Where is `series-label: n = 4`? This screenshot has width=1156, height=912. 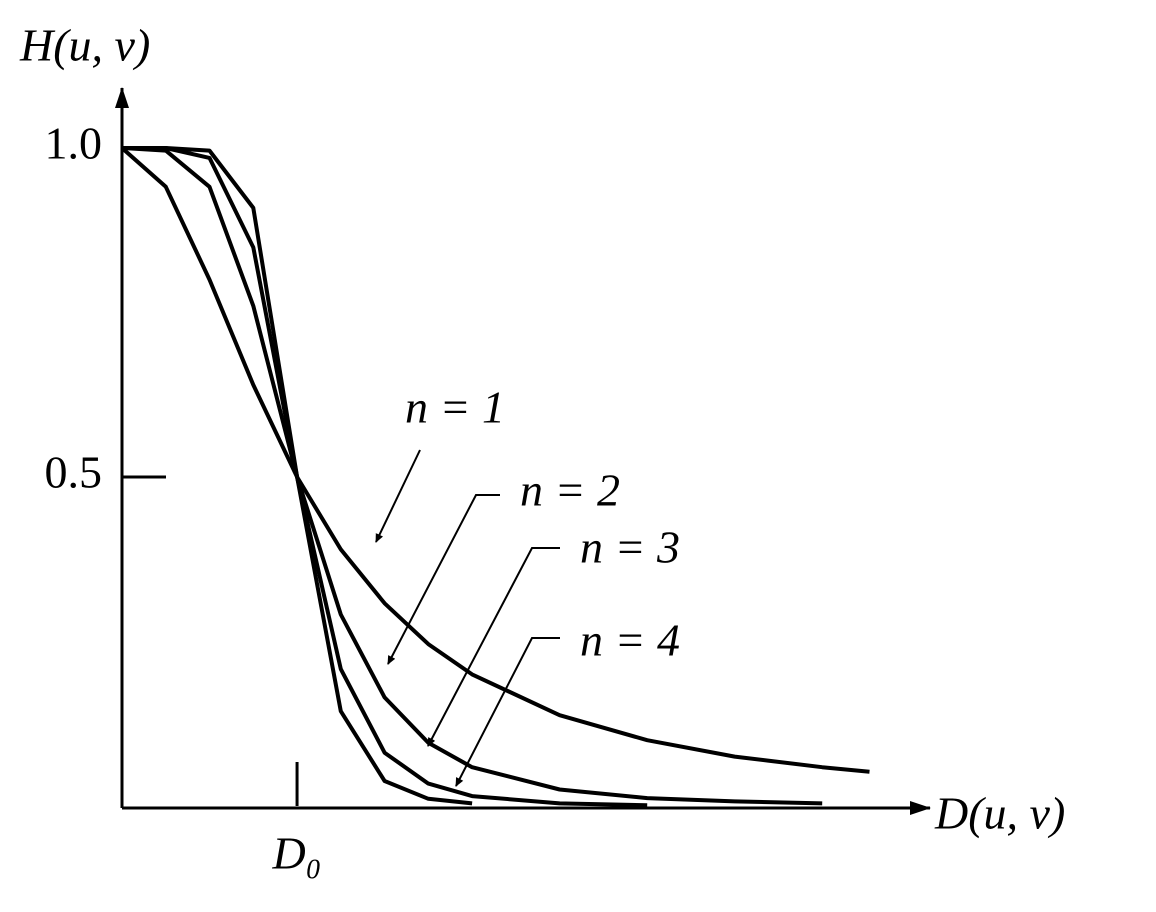
series-label: n = 4 is located at coordinates (630, 640).